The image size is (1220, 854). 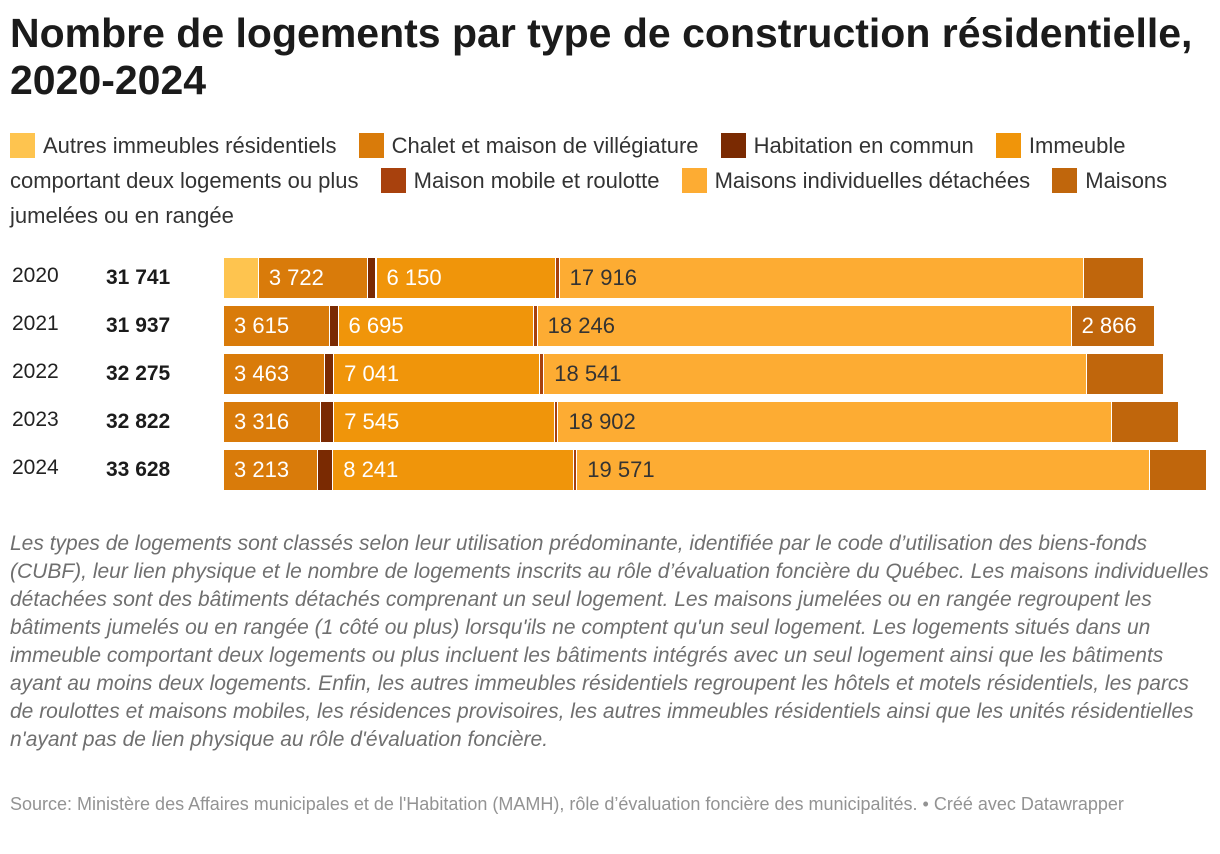 I want to click on category-label: 2024, so click(x=35, y=467).